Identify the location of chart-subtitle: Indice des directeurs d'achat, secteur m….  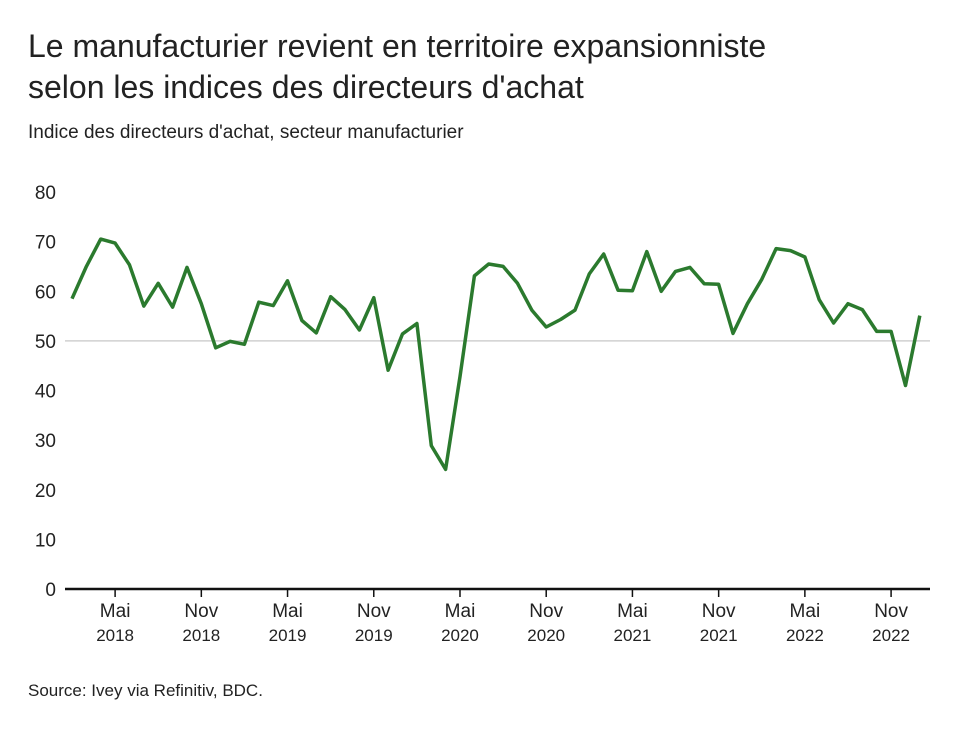
(246, 132).